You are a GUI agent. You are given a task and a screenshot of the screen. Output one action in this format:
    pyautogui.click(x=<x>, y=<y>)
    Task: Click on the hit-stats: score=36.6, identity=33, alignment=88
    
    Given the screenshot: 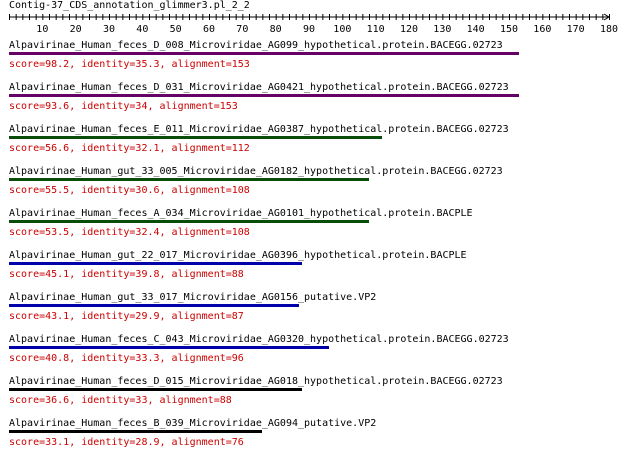 What is the action you would take?
    pyautogui.click(x=120, y=400)
    